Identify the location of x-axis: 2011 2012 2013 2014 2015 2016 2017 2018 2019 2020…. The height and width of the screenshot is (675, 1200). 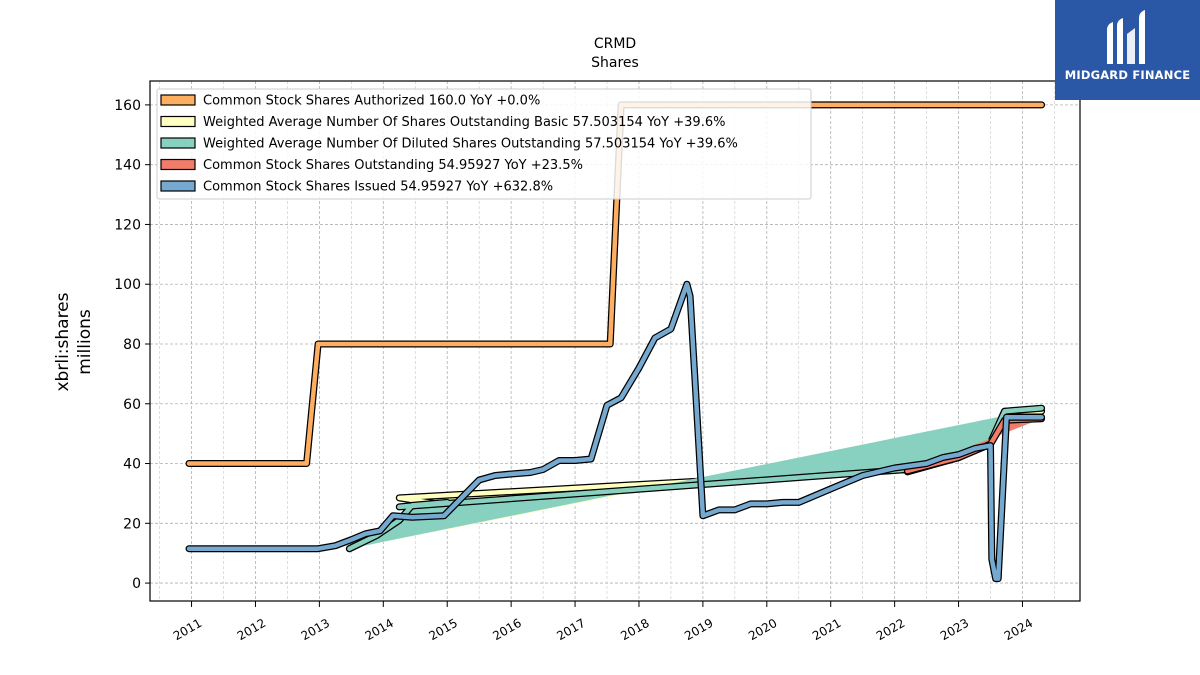
(603, 622).